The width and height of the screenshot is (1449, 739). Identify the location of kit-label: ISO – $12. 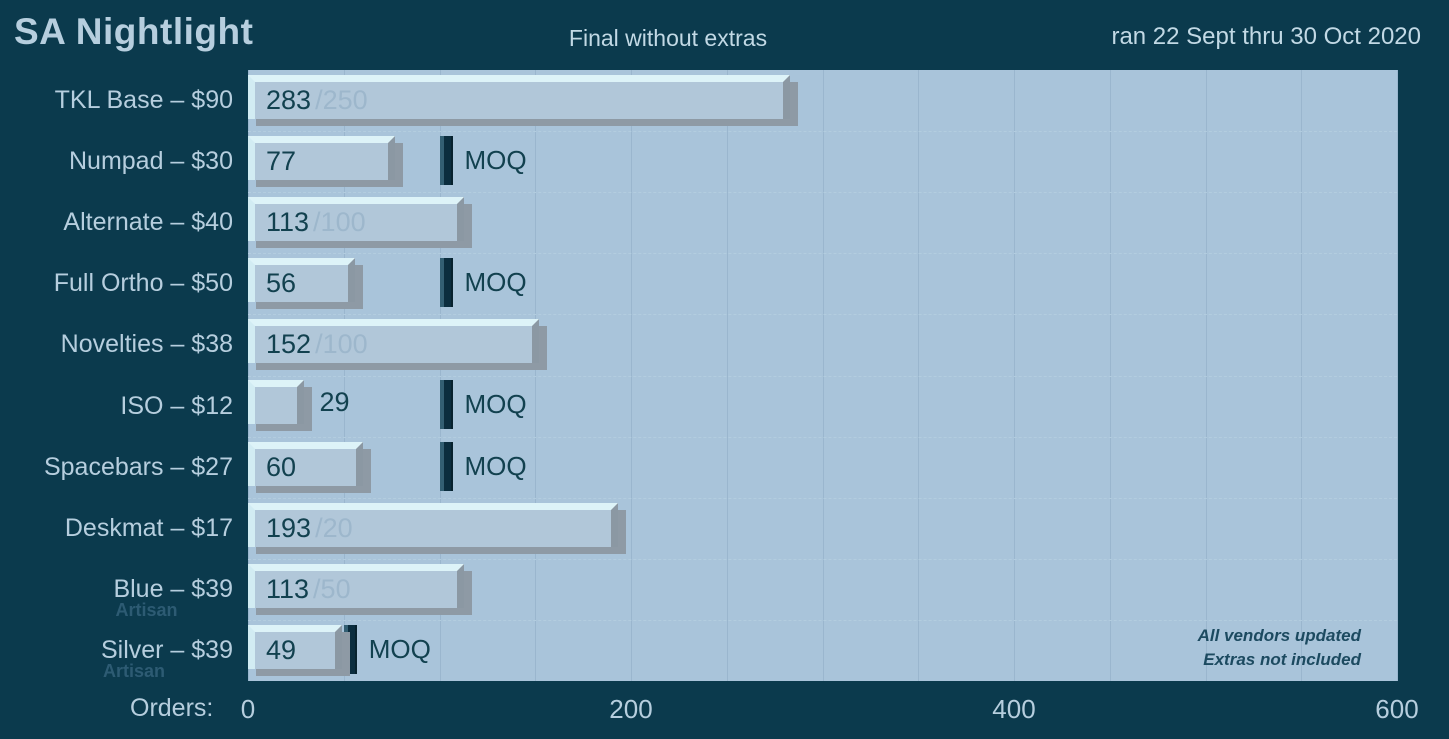
(176, 405).